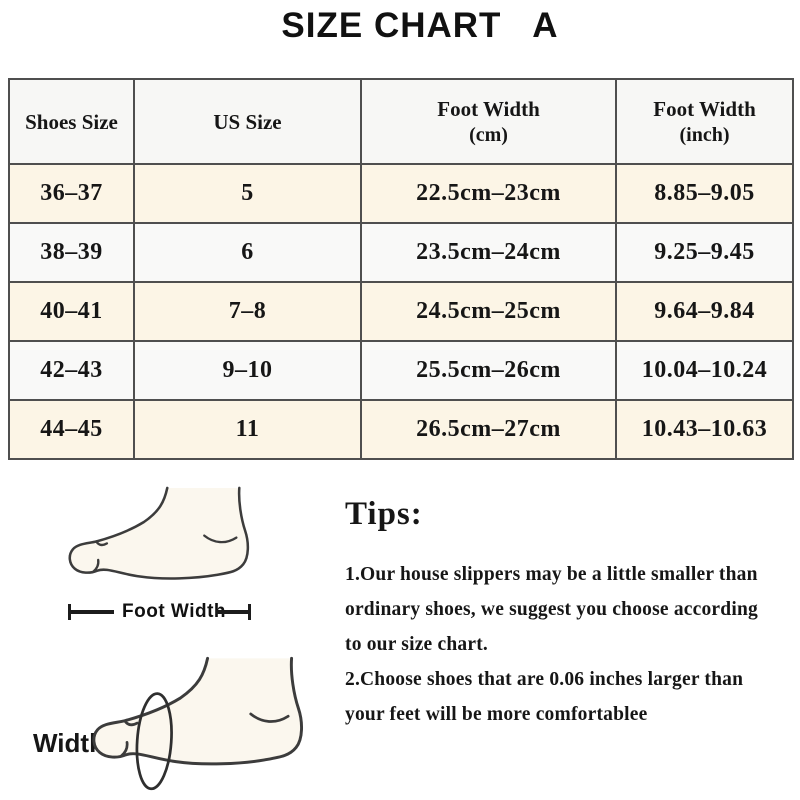 This screenshot has height=800, width=800. I want to click on cell-foot-width-cm: 25.5cm–26cm, so click(488, 370).